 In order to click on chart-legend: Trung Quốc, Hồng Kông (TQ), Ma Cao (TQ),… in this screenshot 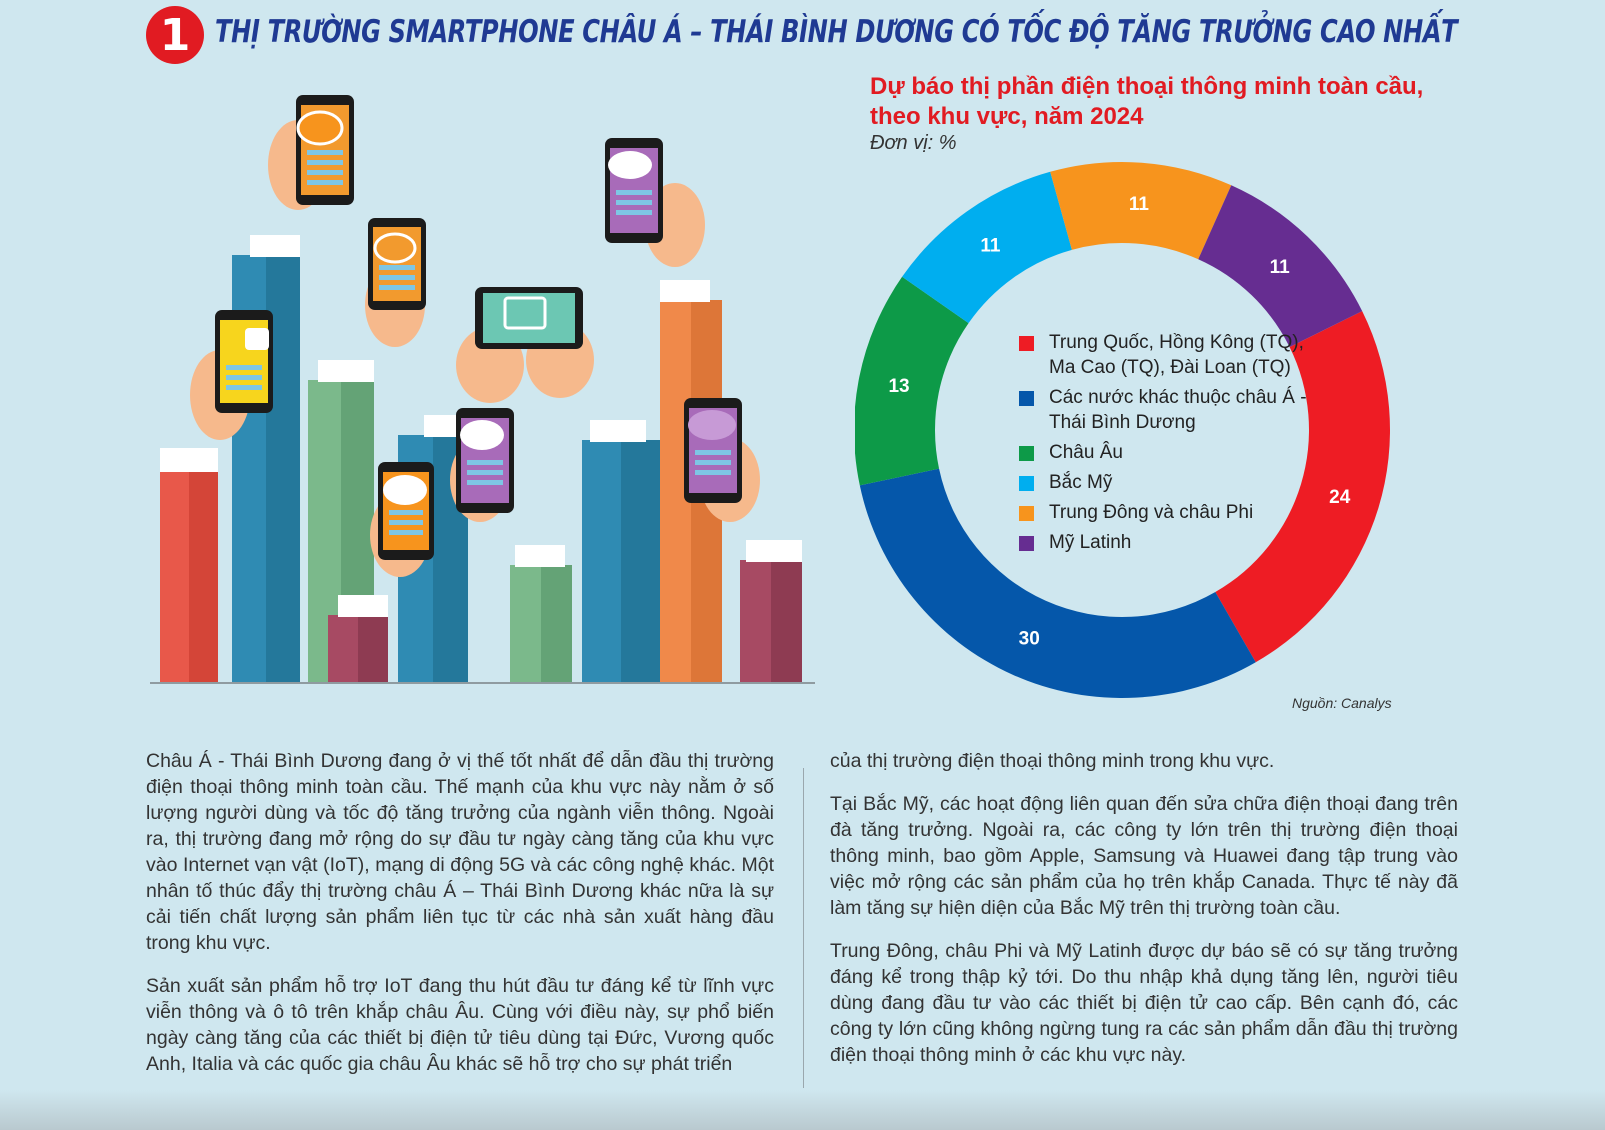, I will do `click(1165, 445)`.